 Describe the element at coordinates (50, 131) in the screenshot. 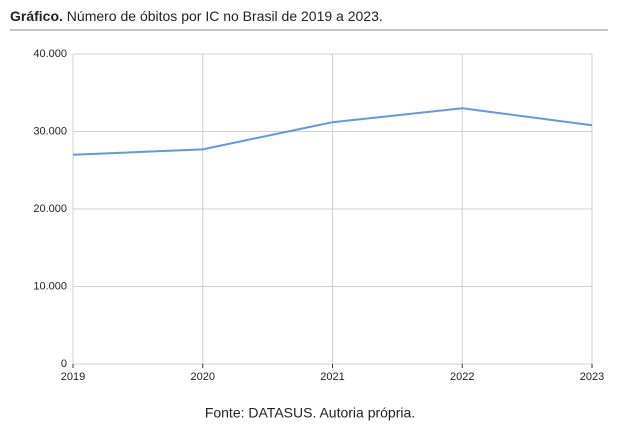

I see `y-tick-label: 30.000` at that location.